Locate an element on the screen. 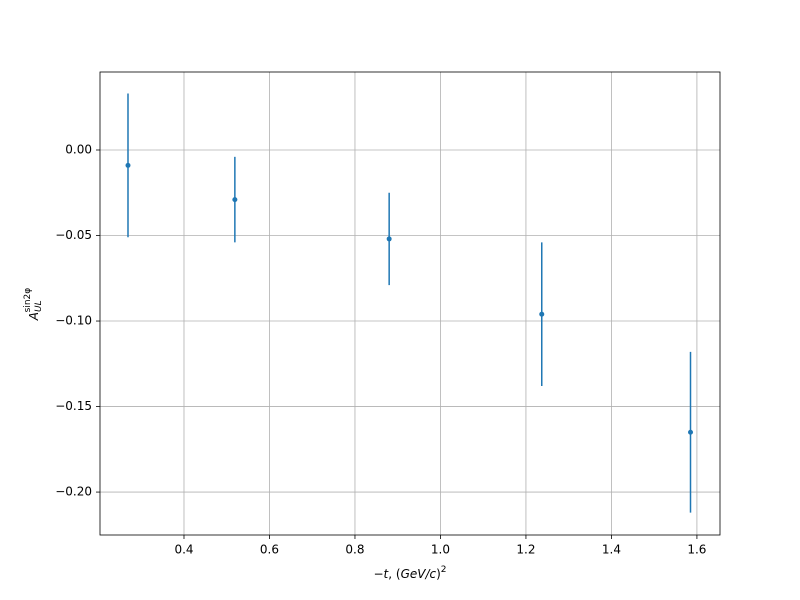  x-label-part: ) is located at coordinates (438, 574).